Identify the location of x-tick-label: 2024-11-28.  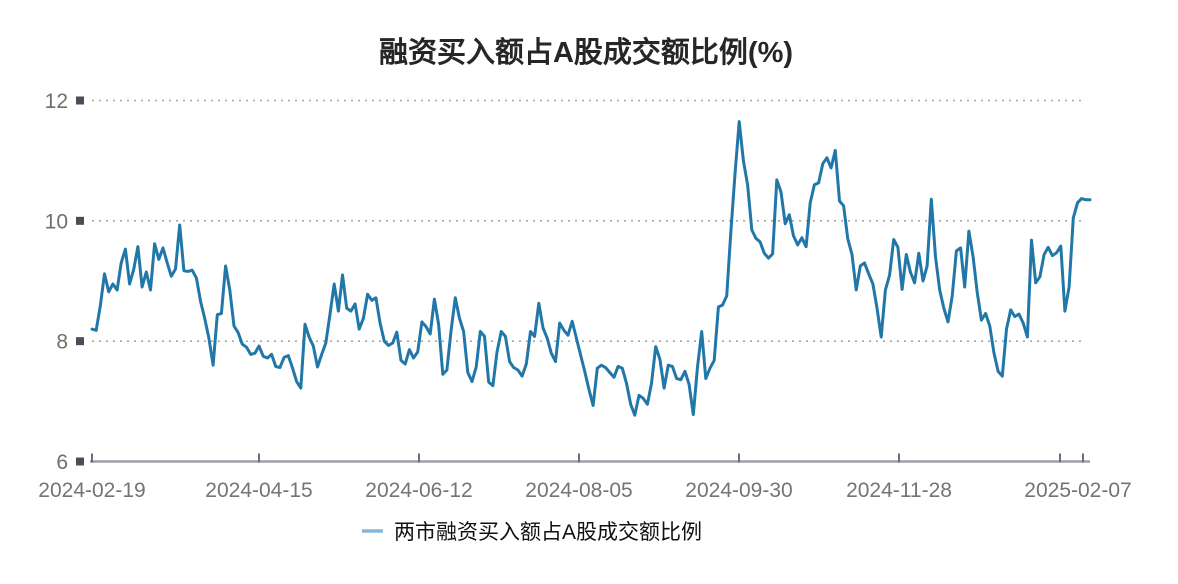
(899, 490).